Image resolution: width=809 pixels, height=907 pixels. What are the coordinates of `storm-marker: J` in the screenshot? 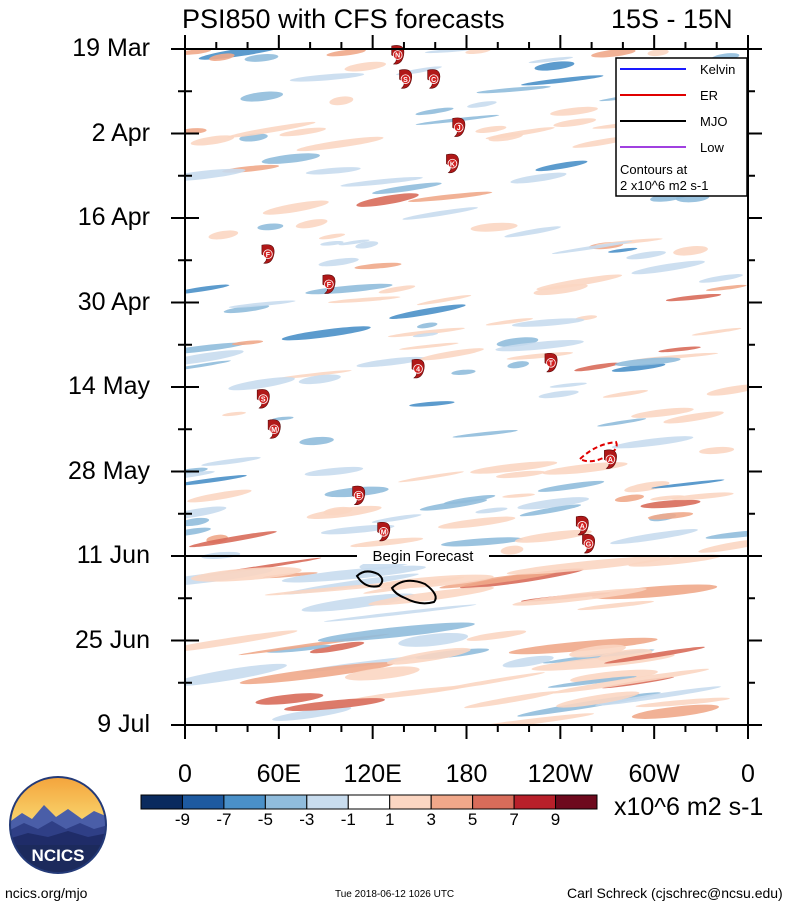 It's located at (459, 127).